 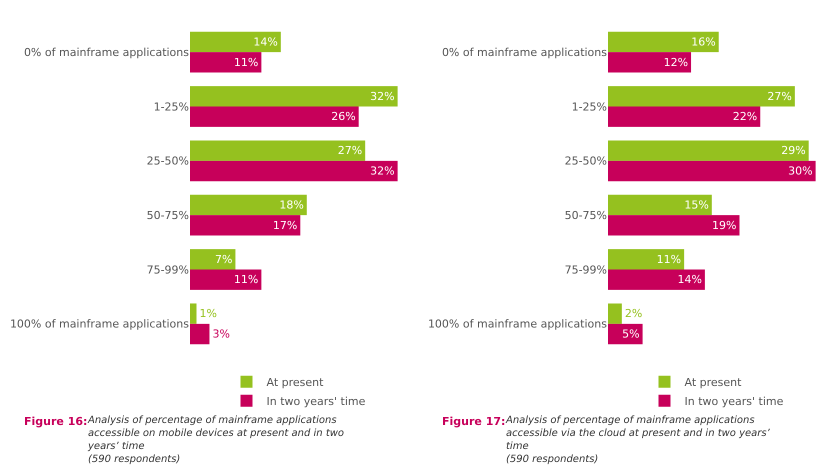 What do you see at coordinates (724, 225) in the screenshot?
I see `data-label: 19%` at bounding box center [724, 225].